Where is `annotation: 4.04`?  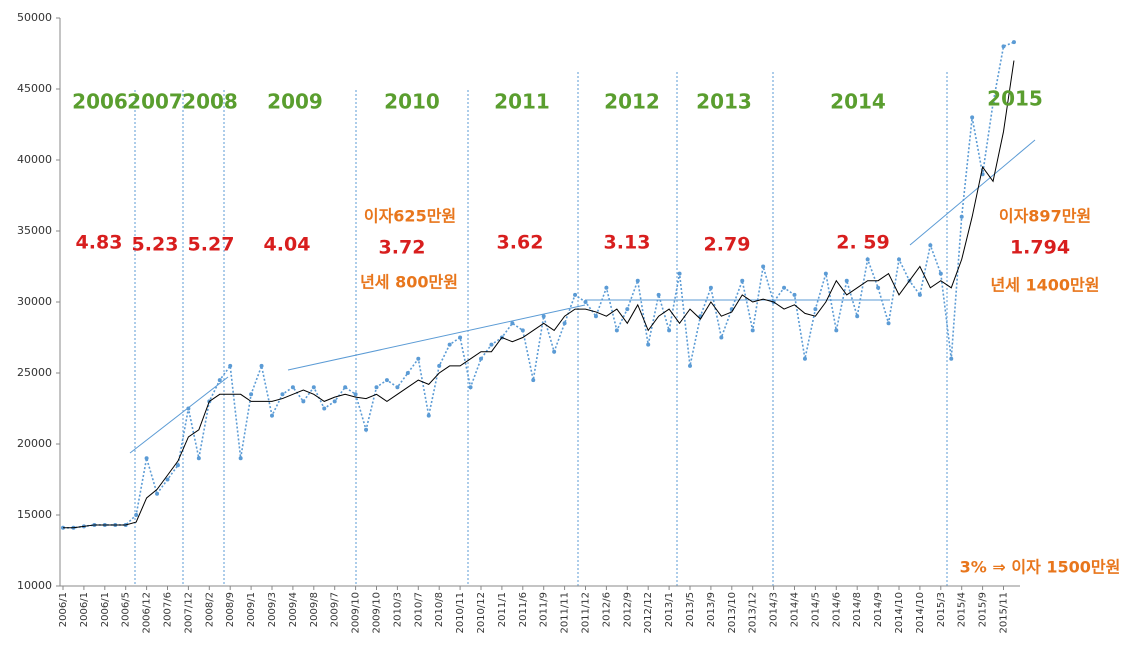 annotation: 4.04 is located at coordinates (287, 245).